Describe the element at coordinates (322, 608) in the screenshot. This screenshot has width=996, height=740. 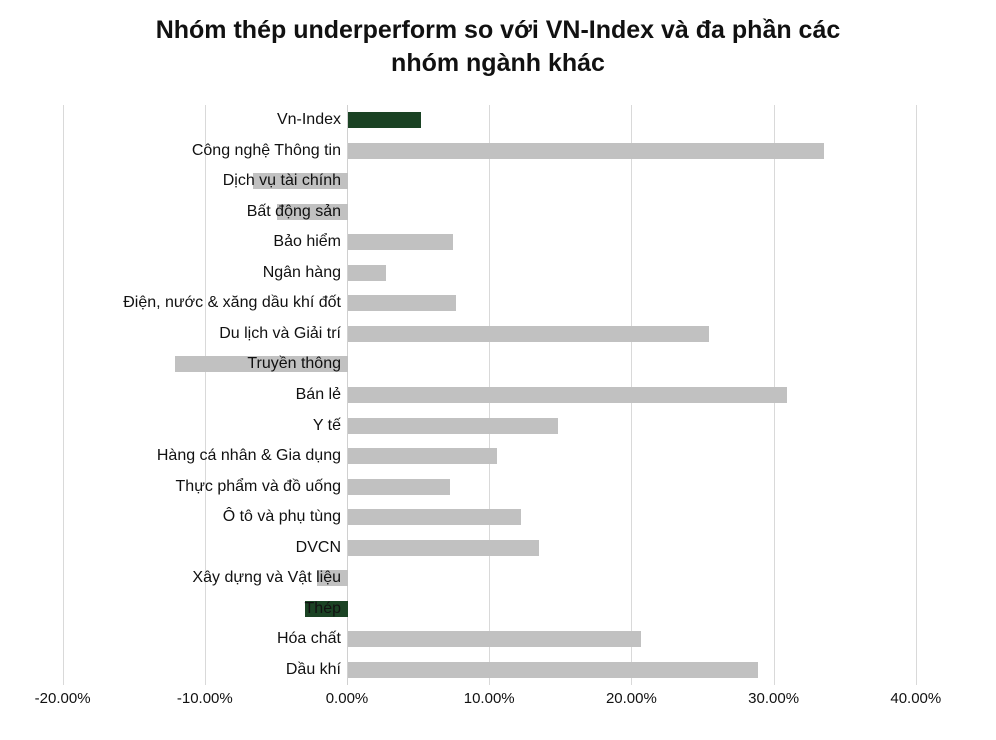
I see `category-label: Thép` at that location.